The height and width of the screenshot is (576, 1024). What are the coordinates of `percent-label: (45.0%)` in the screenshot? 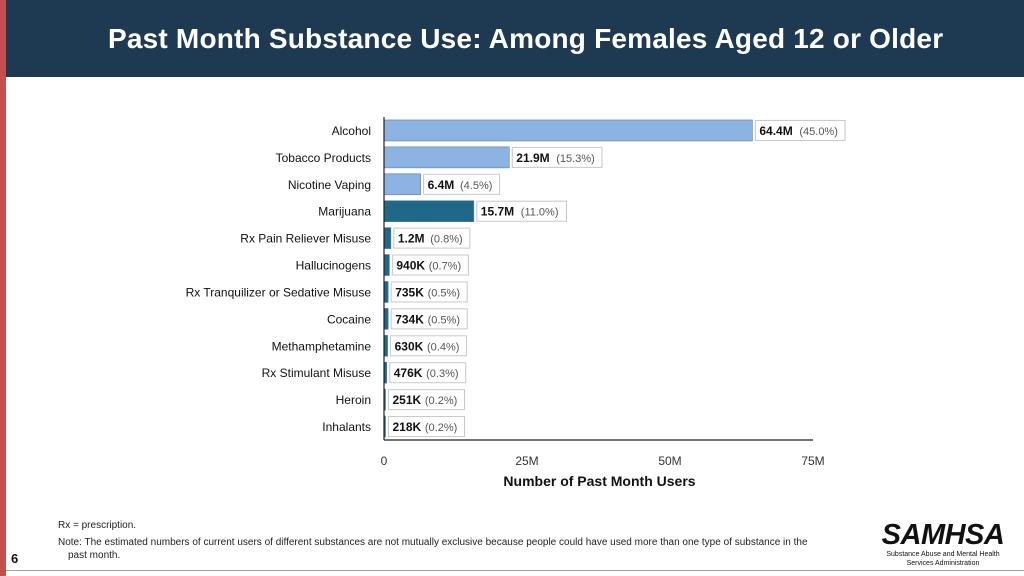 It's located at (818, 132).